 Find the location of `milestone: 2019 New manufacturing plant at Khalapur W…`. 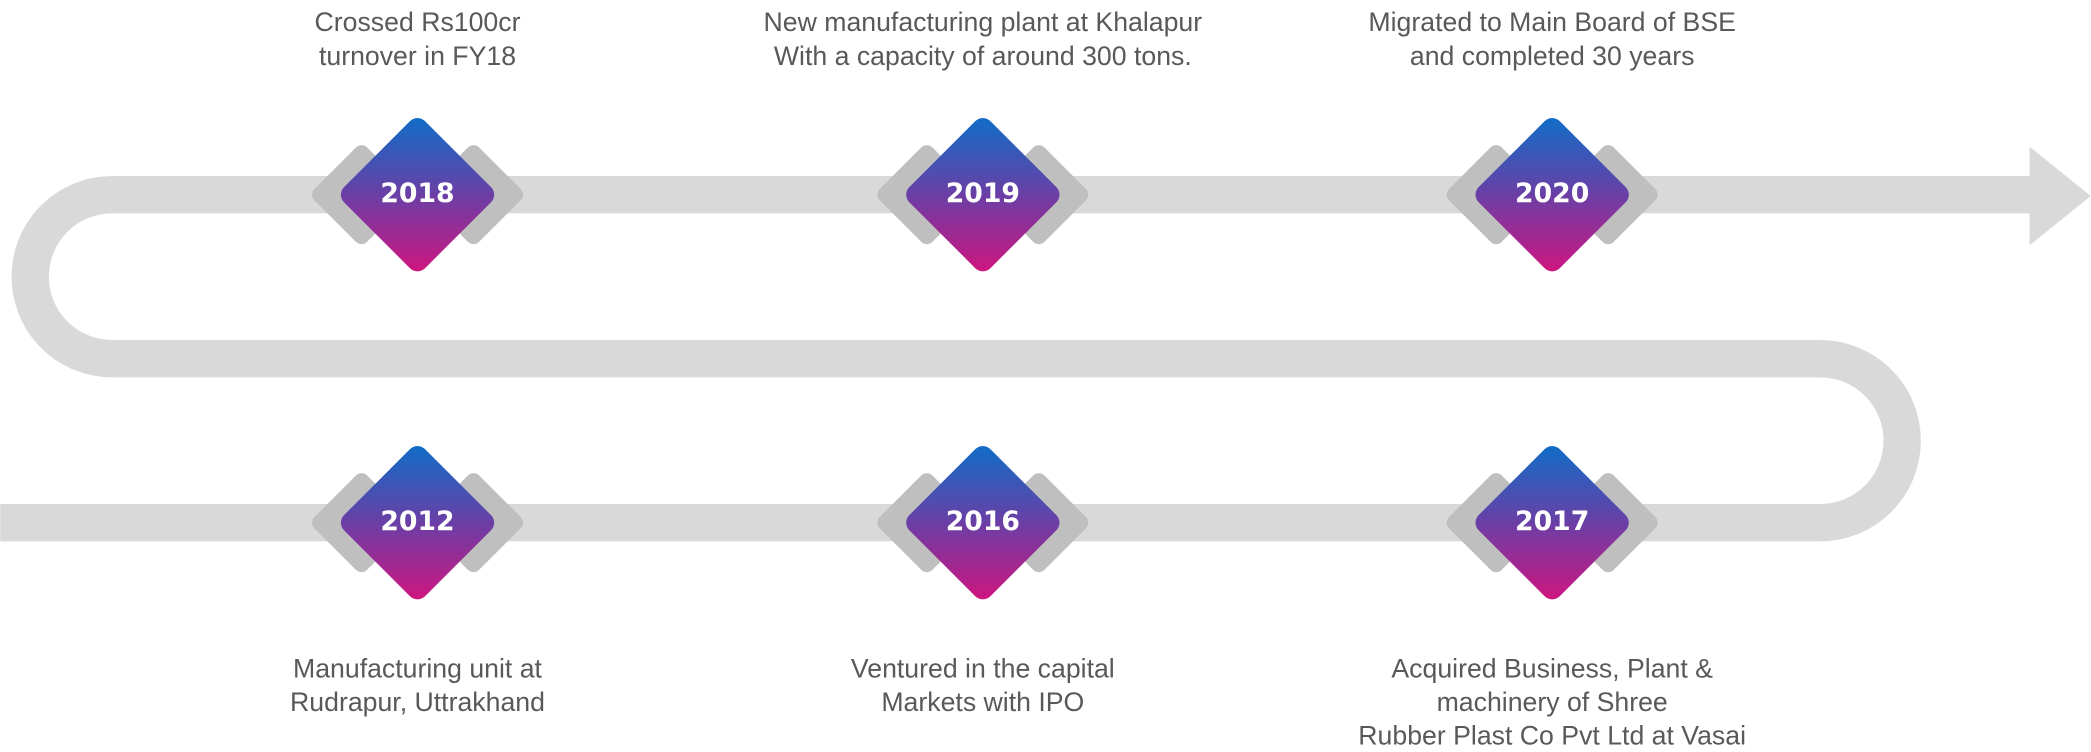

milestone: 2019 New manufacturing plant at Khalapur W… is located at coordinates (983, 139).